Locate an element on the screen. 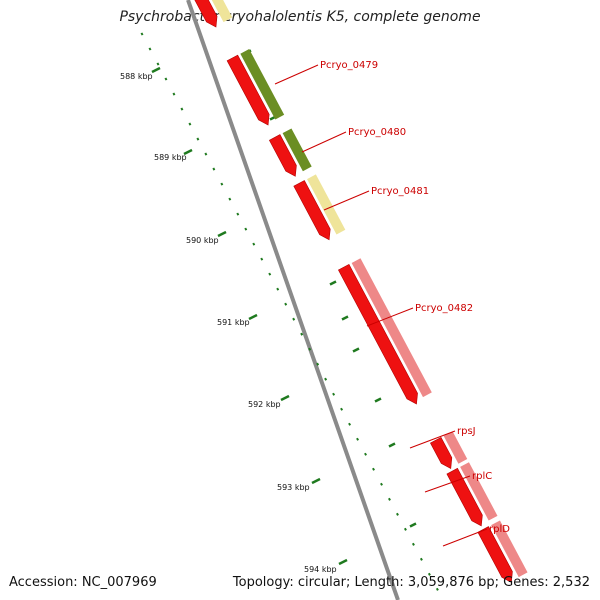 This screenshot has width=600, height=600. gene-label: rpsJ is located at coordinates (466, 431).